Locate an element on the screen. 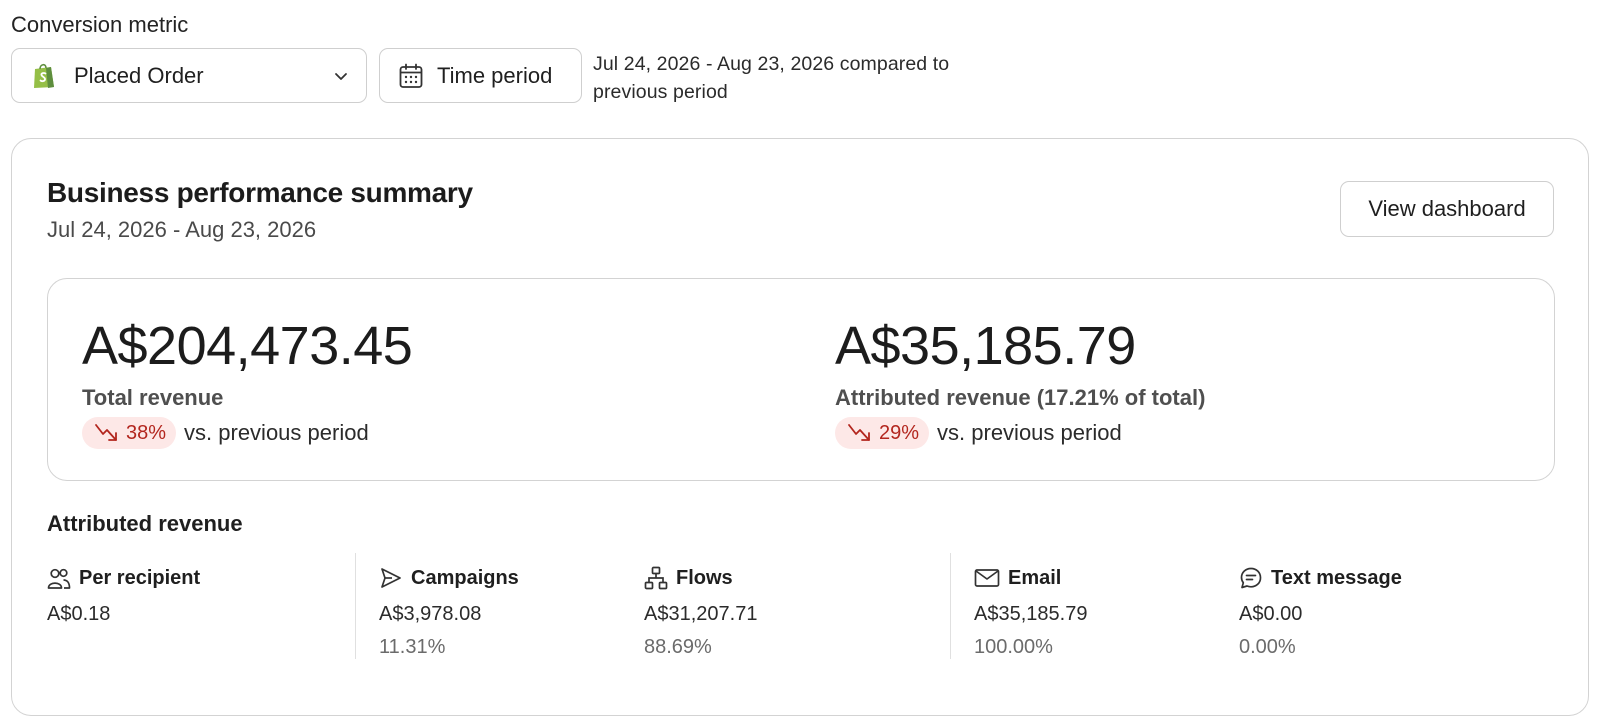 This screenshot has height=721, width=1600. envelope-icon is located at coordinates (987, 578).